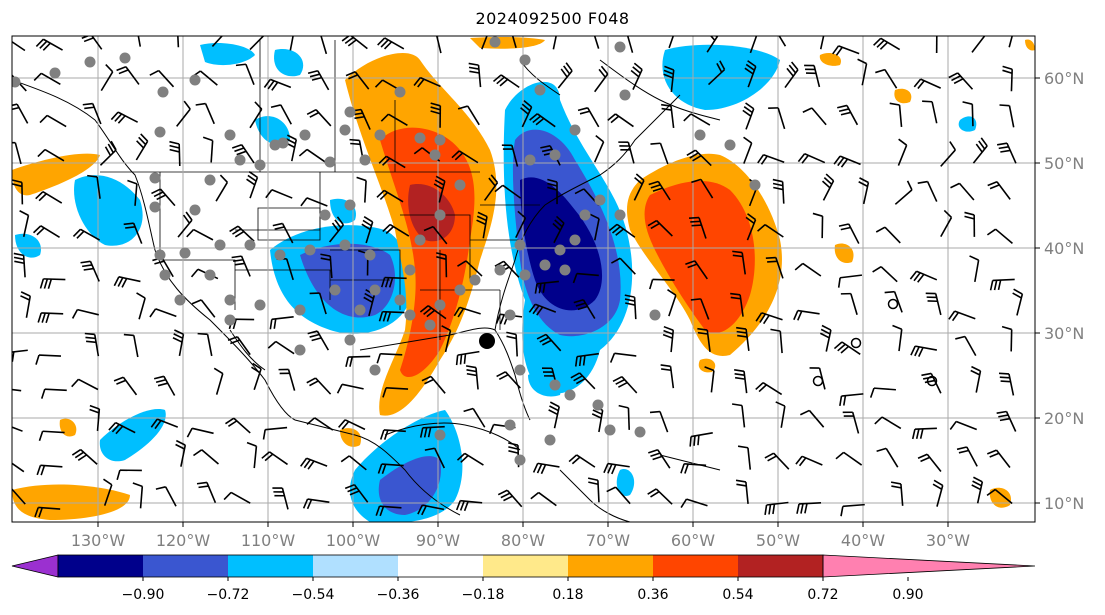 This screenshot has width=1105, height=615. I want to click on lon-label: 110°W, so click(268, 540).